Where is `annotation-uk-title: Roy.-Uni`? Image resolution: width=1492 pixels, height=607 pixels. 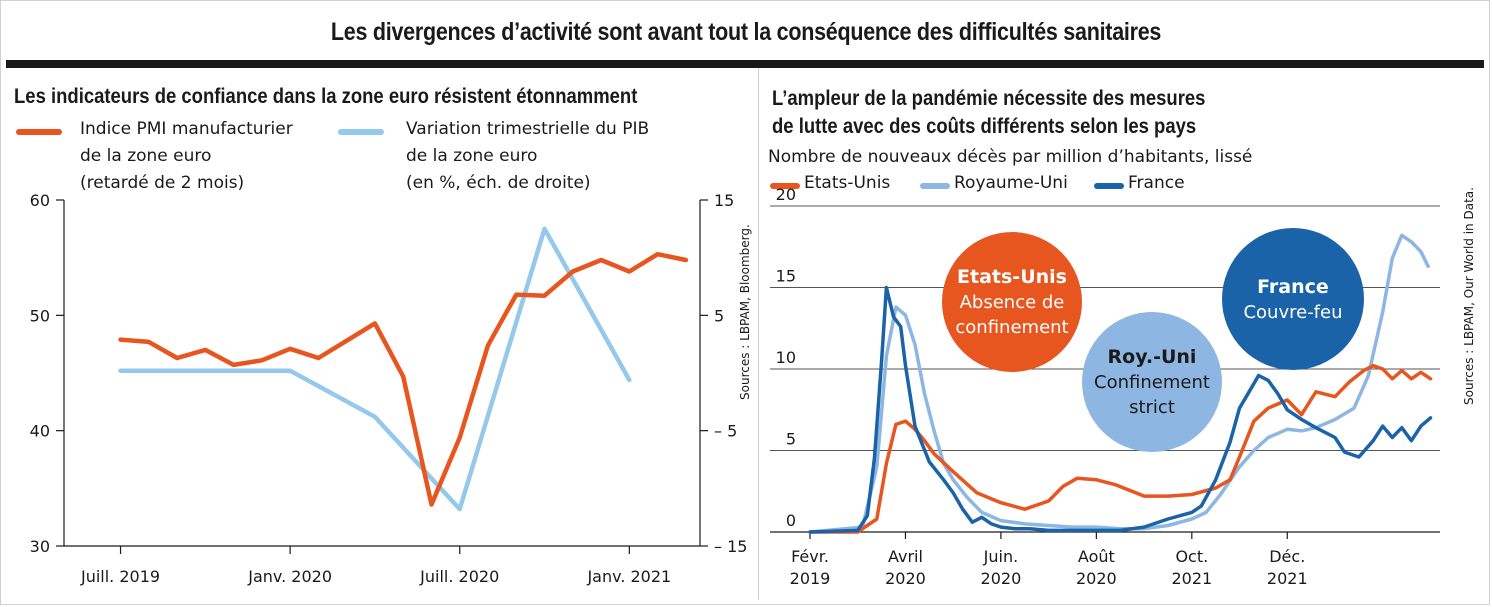 annotation-uk-title: Roy.-Uni is located at coordinates (1152, 357).